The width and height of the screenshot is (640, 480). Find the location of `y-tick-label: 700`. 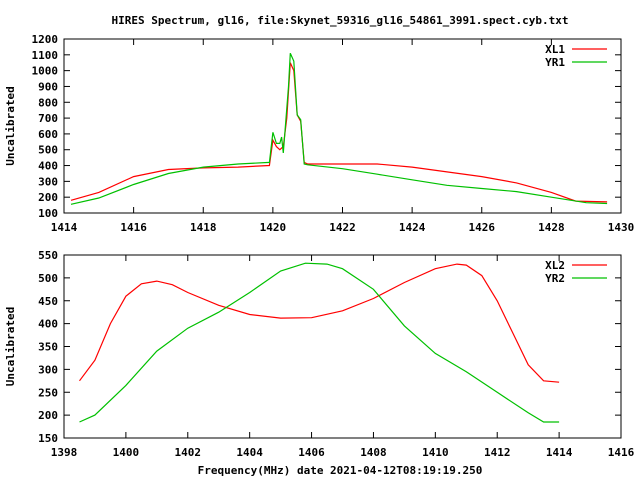

y-tick-label: 700 is located at coordinates (48, 118).